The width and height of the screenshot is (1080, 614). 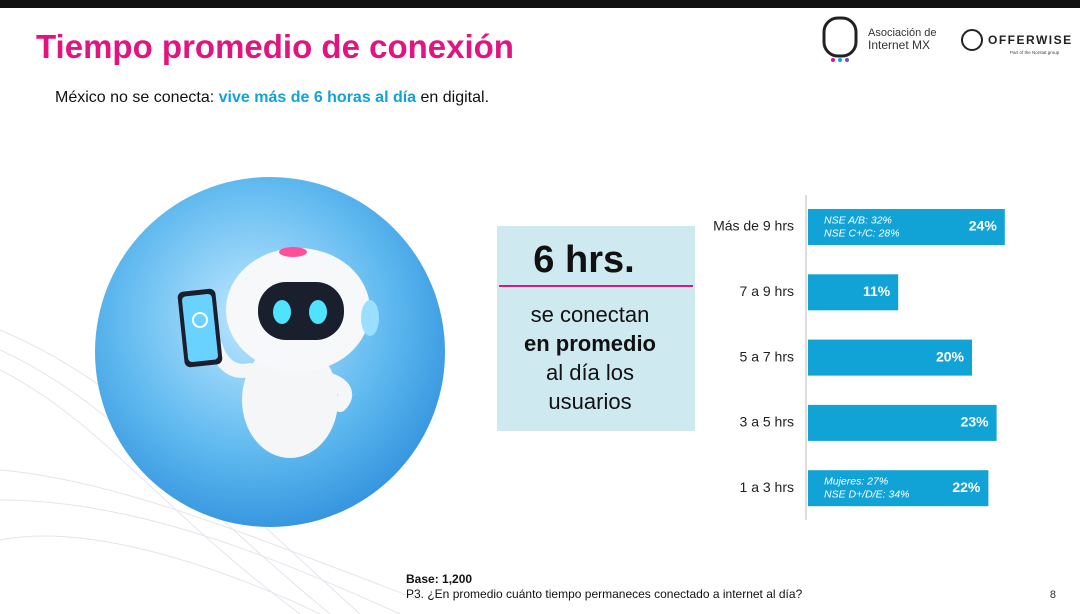 What do you see at coordinates (950, 356) in the screenshot?
I see `value-label: 20%` at bounding box center [950, 356].